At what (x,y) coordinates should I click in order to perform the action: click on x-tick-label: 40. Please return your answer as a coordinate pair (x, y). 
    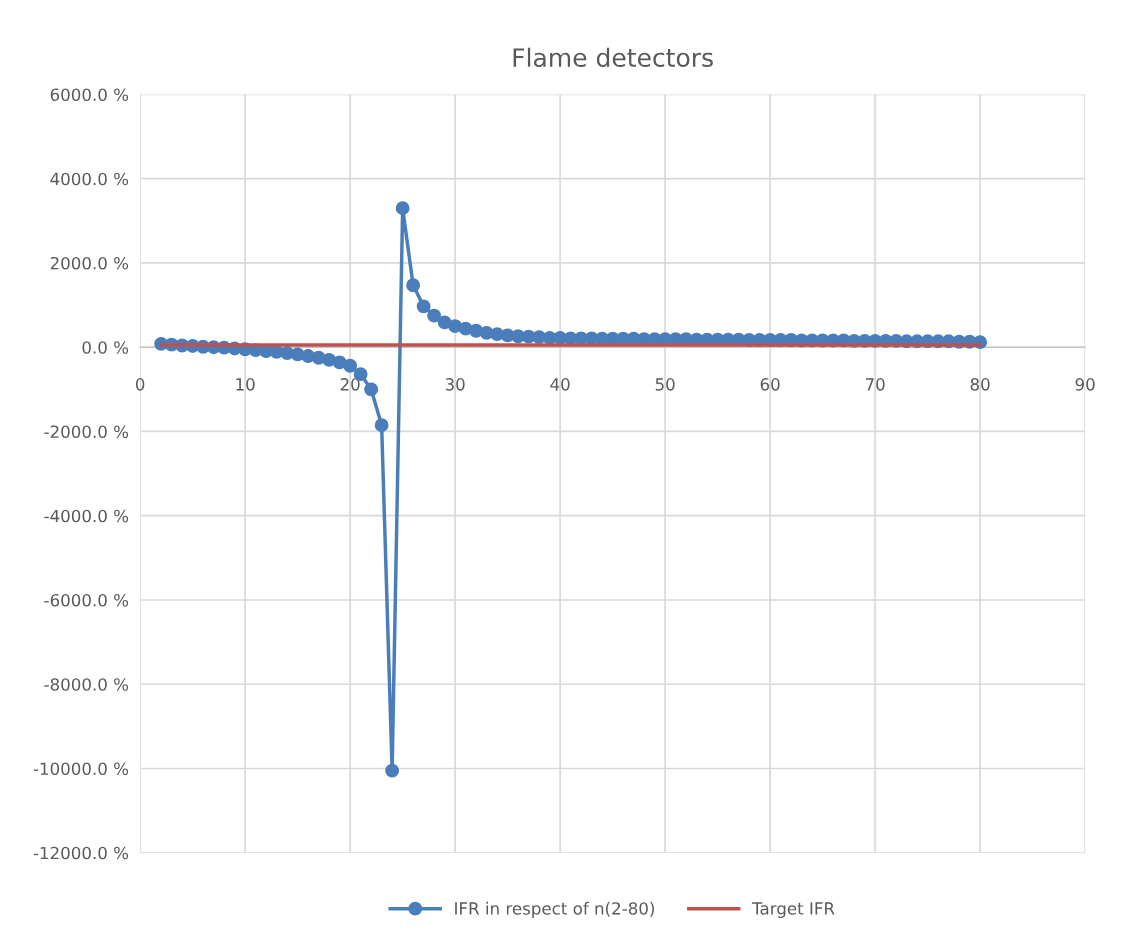
    Looking at the image, I should click on (560, 384).